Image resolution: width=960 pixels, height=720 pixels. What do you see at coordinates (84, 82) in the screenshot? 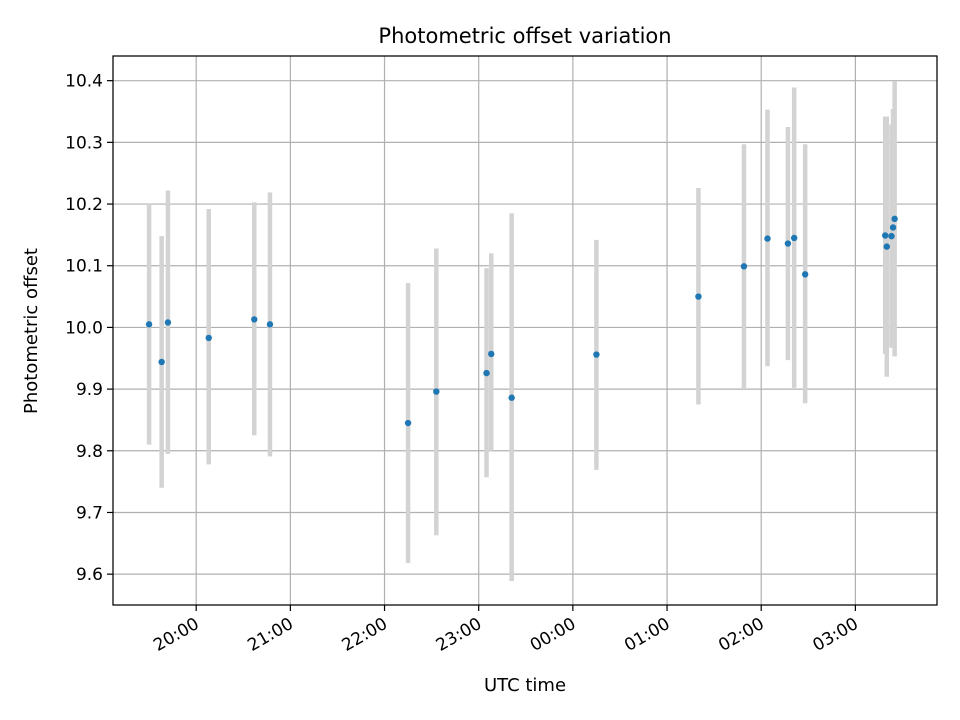
I see `y-tick-label: 10.4` at bounding box center [84, 82].